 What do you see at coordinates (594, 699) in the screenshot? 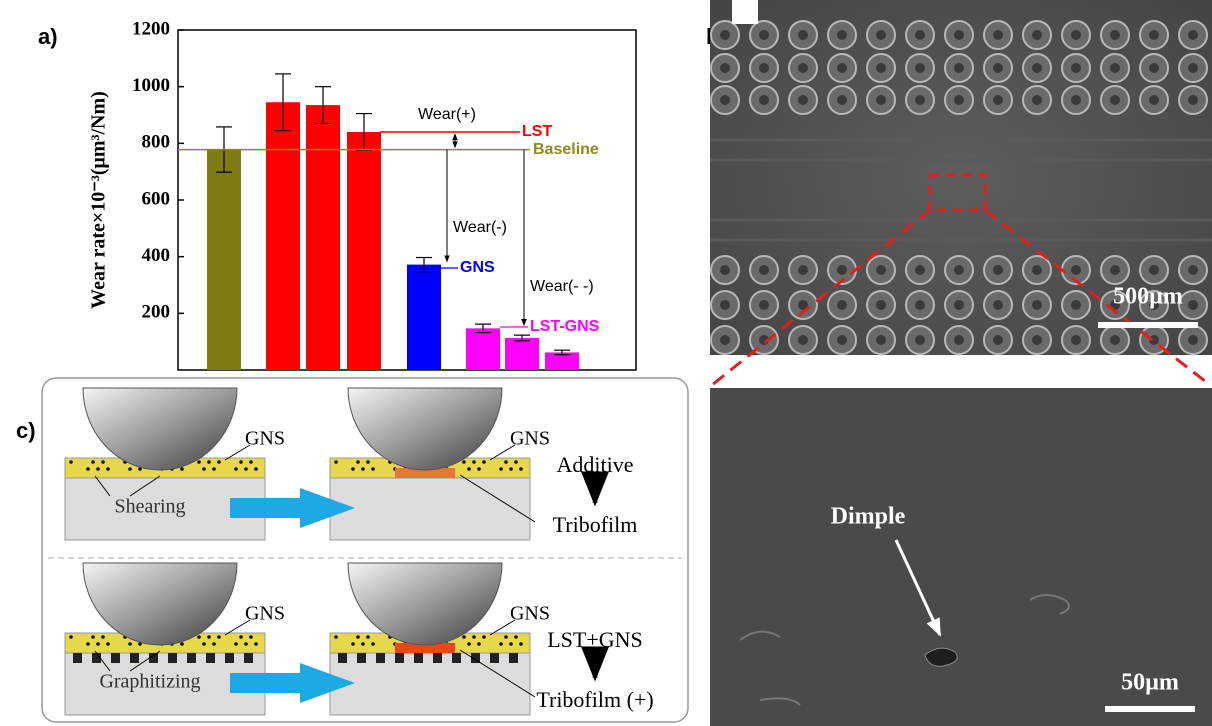
I see `result-label: Tribofilm (+)` at bounding box center [594, 699].